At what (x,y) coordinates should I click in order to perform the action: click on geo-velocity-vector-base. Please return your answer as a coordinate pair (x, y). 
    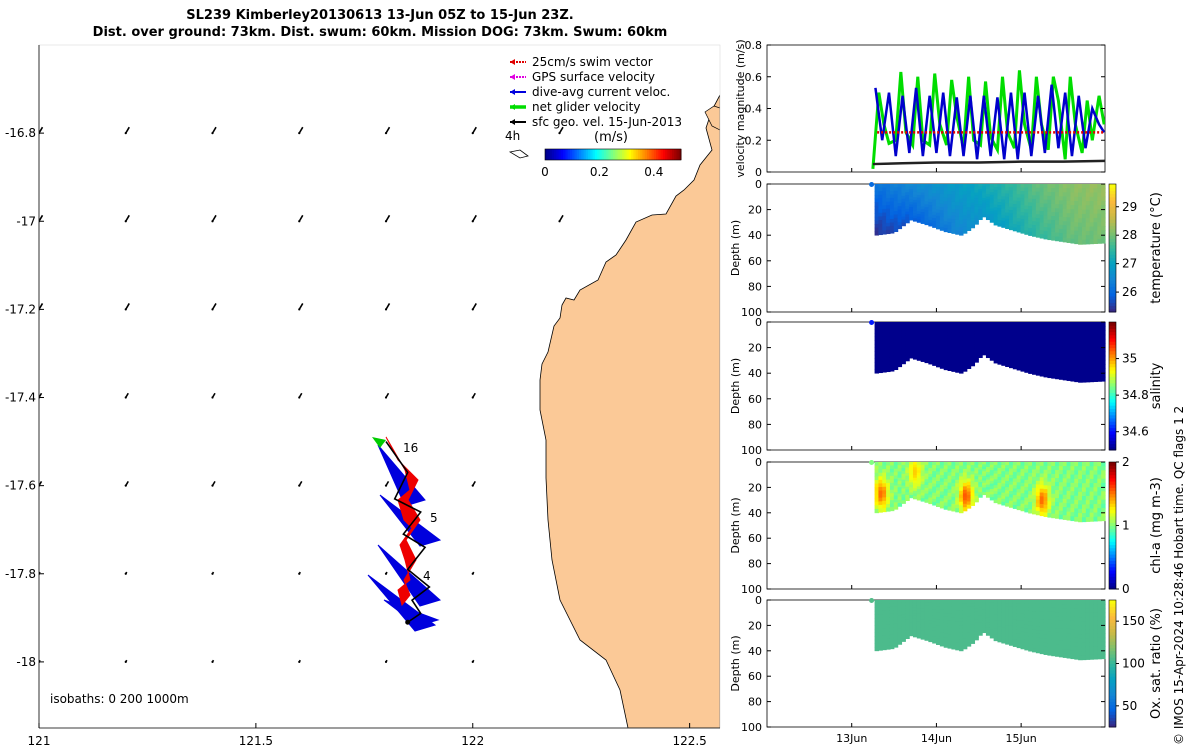
    Looking at the image, I should click on (212, 309).